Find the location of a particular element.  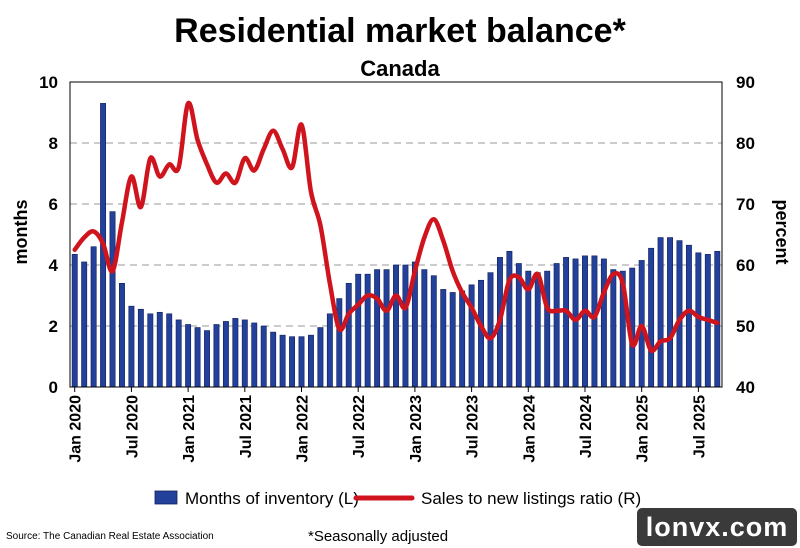

x-tick-label: Jul 2024 is located at coordinates (586, 426).